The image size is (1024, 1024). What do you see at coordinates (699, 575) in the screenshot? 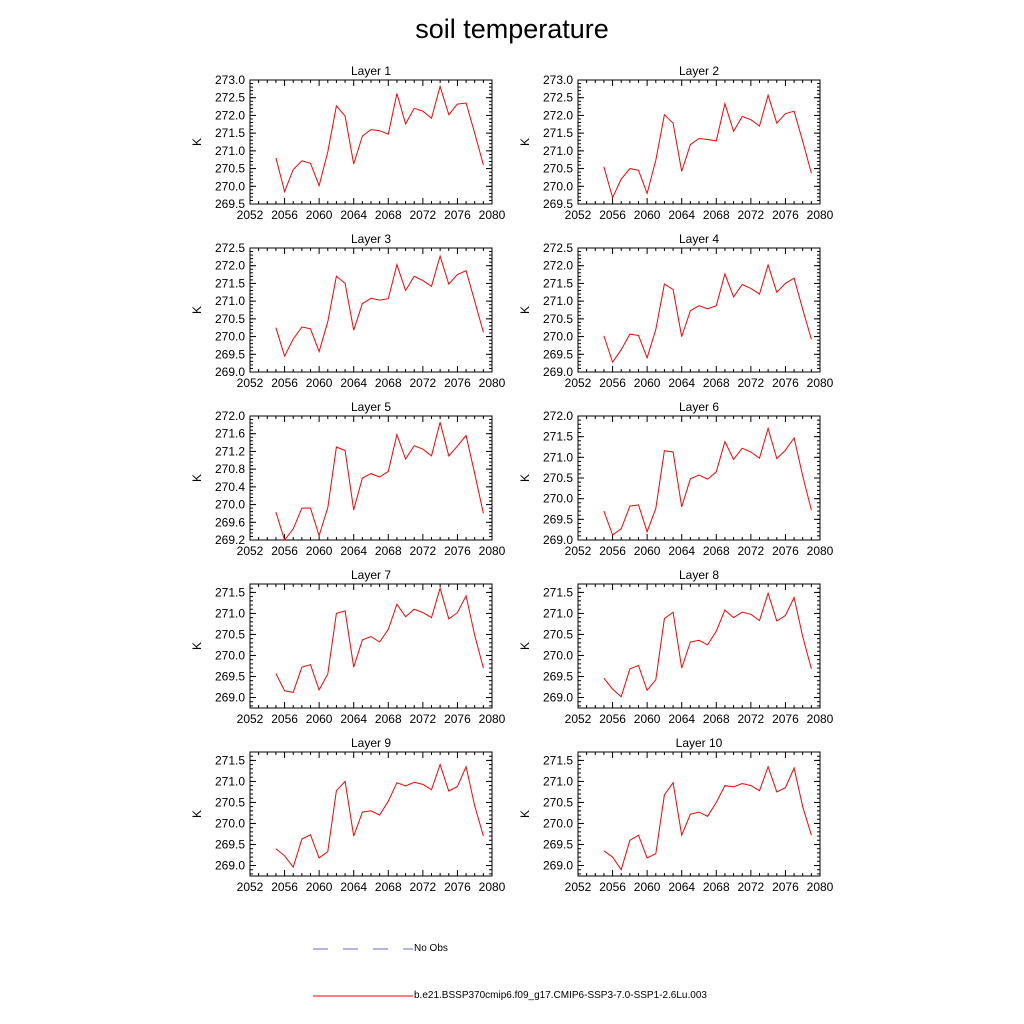
I see `panel-title: Layer 8` at bounding box center [699, 575].